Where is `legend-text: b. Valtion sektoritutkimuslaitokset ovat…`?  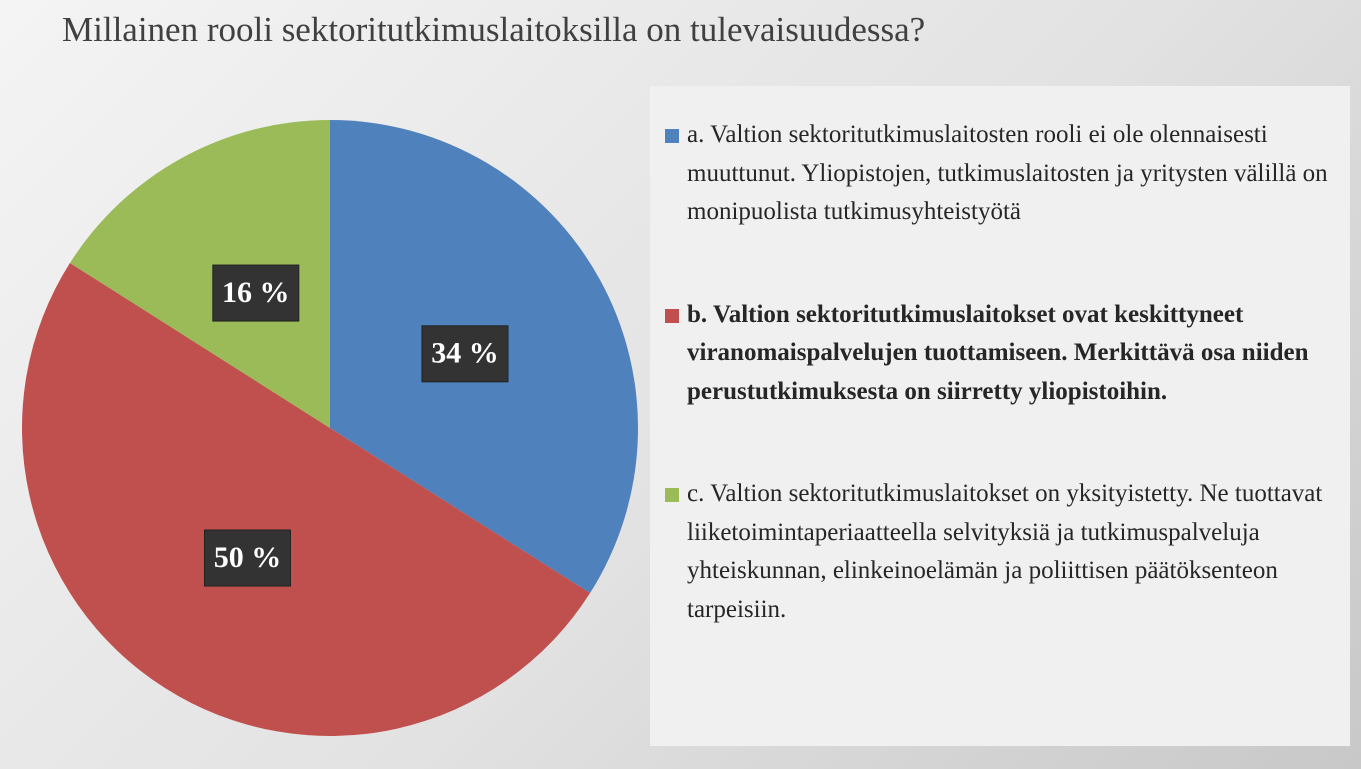
legend-text: b. Valtion sektoritutkimuslaitokset ovat… is located at coordinates (998, 352).